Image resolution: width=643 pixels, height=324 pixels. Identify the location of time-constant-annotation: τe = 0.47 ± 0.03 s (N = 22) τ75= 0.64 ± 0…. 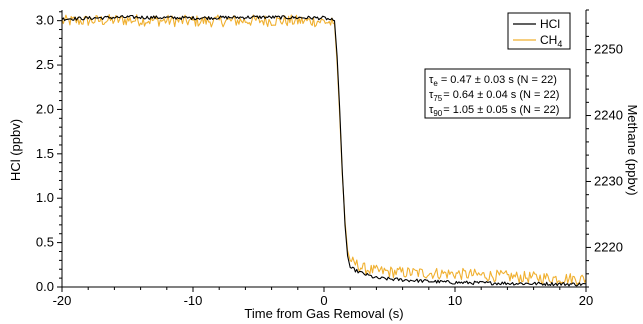
(497, 93).